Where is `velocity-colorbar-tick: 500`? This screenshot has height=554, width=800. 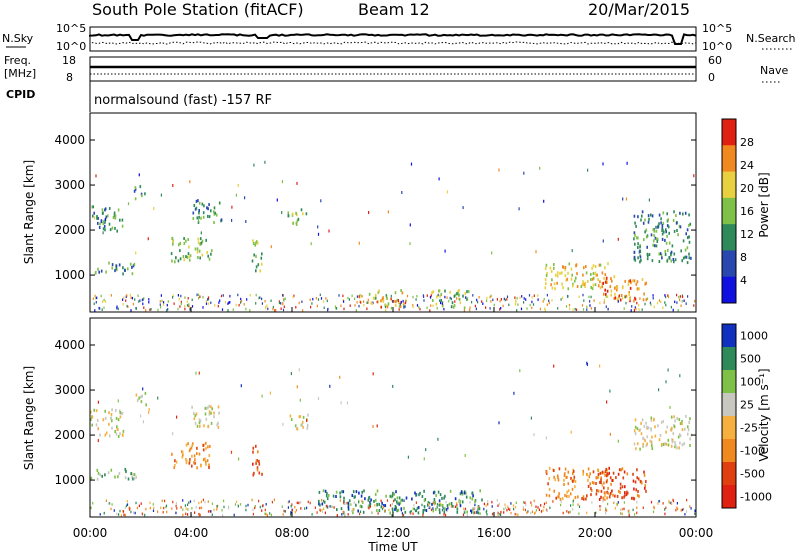 velocity-colorbar-tick: 500 is located at coordinates (750, 359).